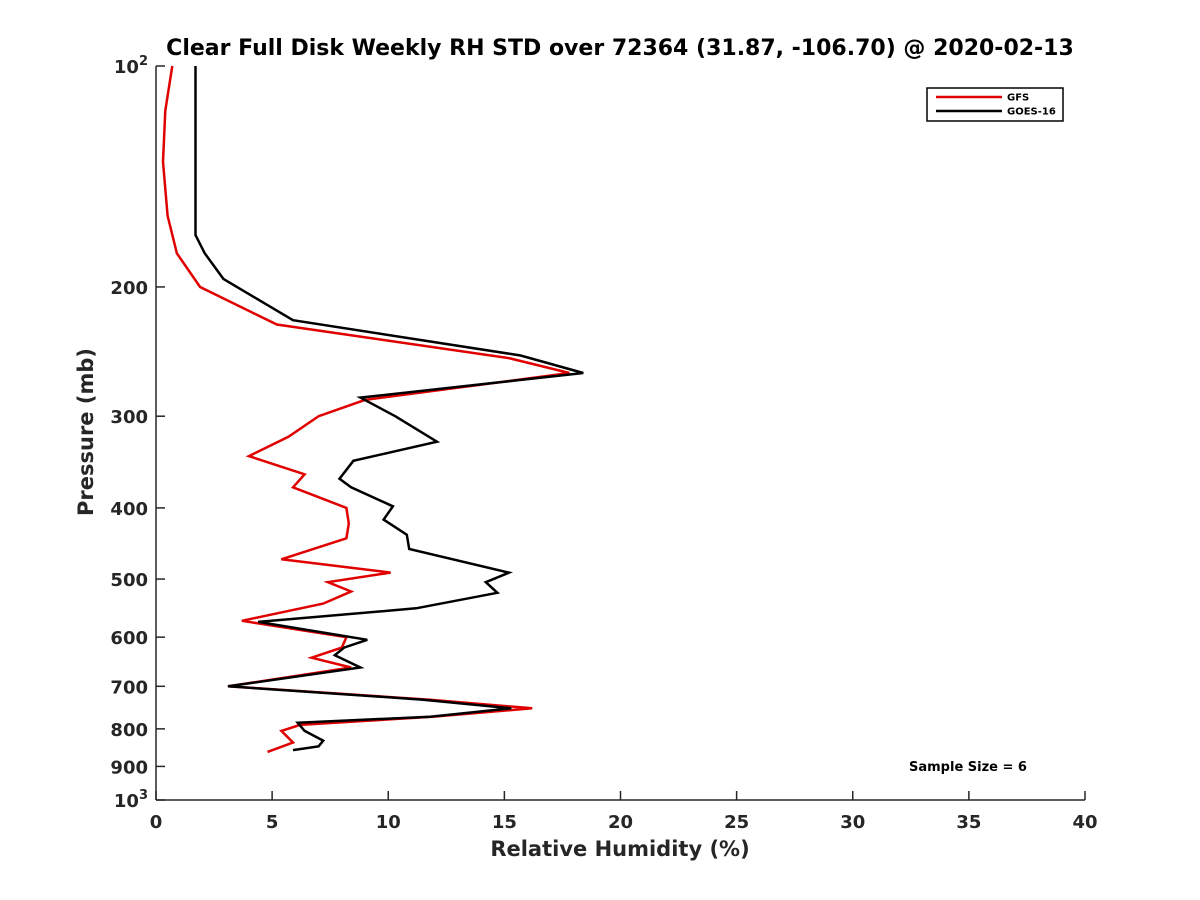 Image resolution: width=1200 pixels, height=900 pixels. What do you see at coordinates (129, 638) in the screenshot?
I see `y-tick-label: 600` at bounding box center [129, 638].